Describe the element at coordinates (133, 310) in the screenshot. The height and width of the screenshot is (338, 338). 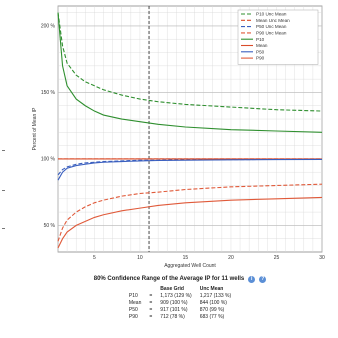
I see `summary-cell: P50` at that location.